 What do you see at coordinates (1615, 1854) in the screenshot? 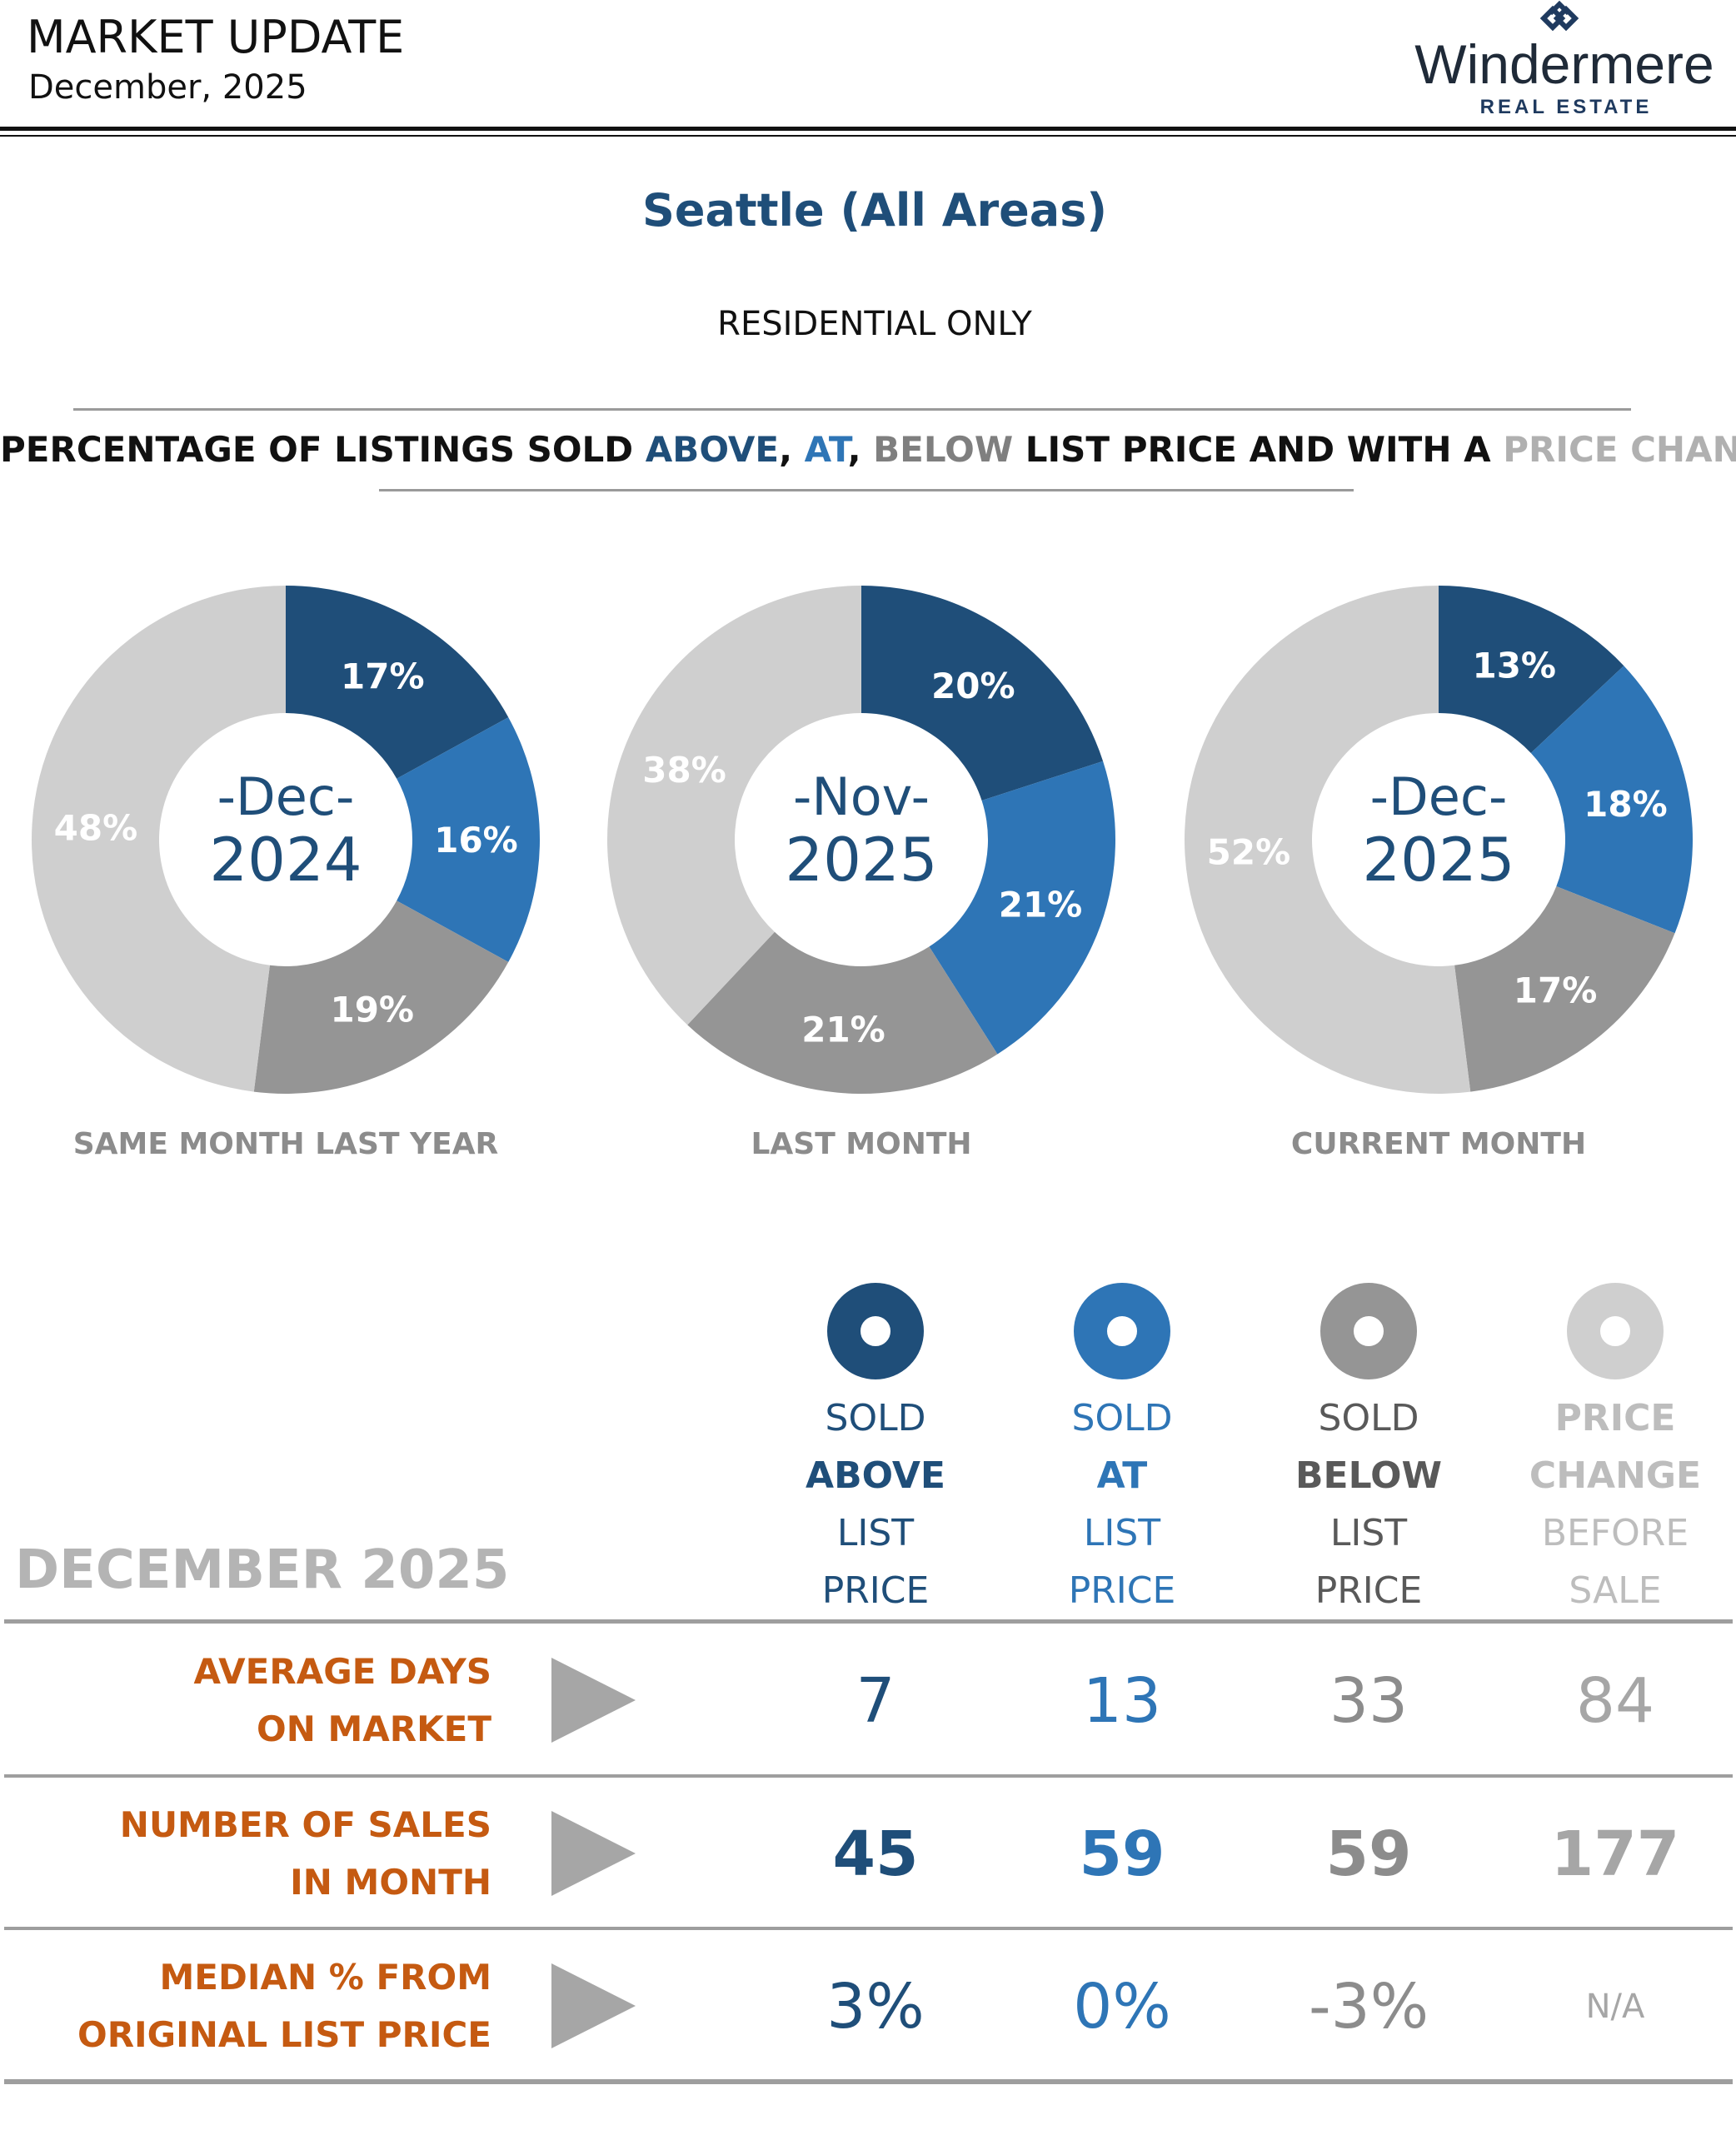
I see `cell-price-change: 177` at bounding box center [1615, 1854].